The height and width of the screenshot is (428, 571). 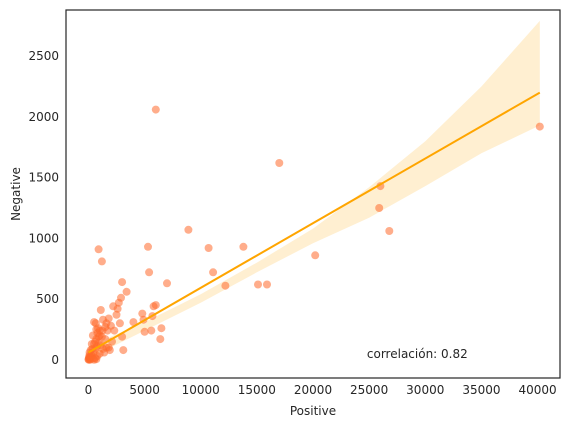 I want to click on x-tick-label: 25000, so click(x=369, y=390).